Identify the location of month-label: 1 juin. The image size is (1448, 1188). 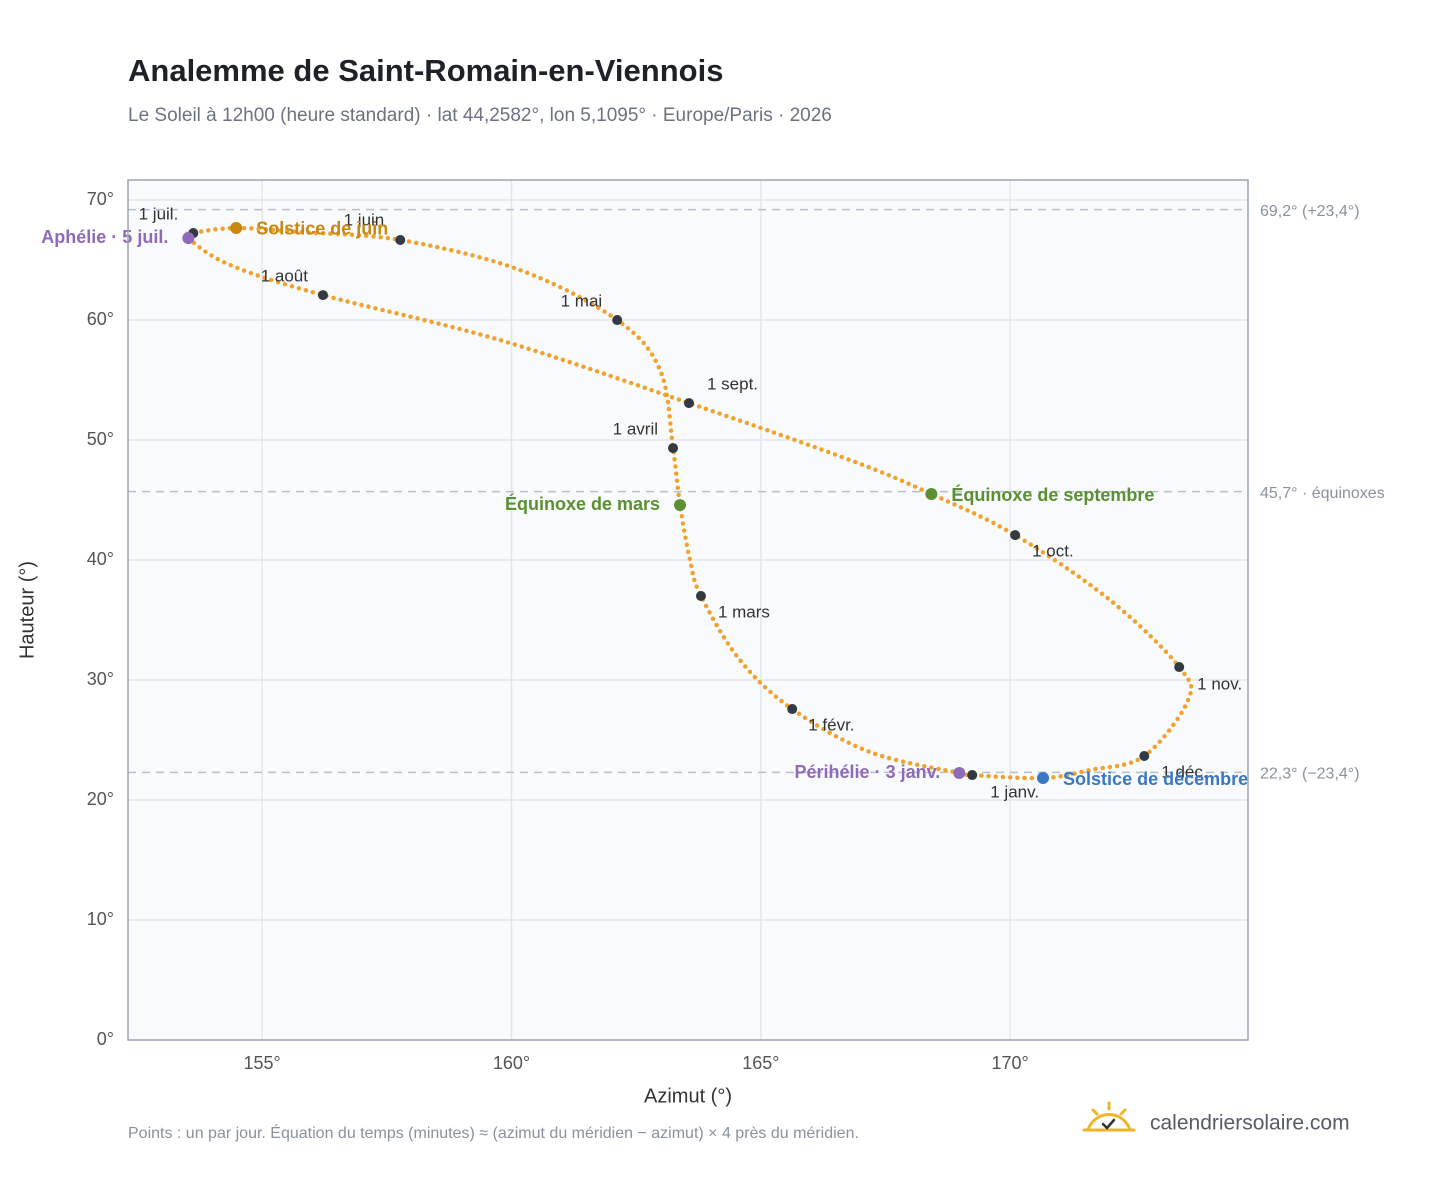
(364, 219).